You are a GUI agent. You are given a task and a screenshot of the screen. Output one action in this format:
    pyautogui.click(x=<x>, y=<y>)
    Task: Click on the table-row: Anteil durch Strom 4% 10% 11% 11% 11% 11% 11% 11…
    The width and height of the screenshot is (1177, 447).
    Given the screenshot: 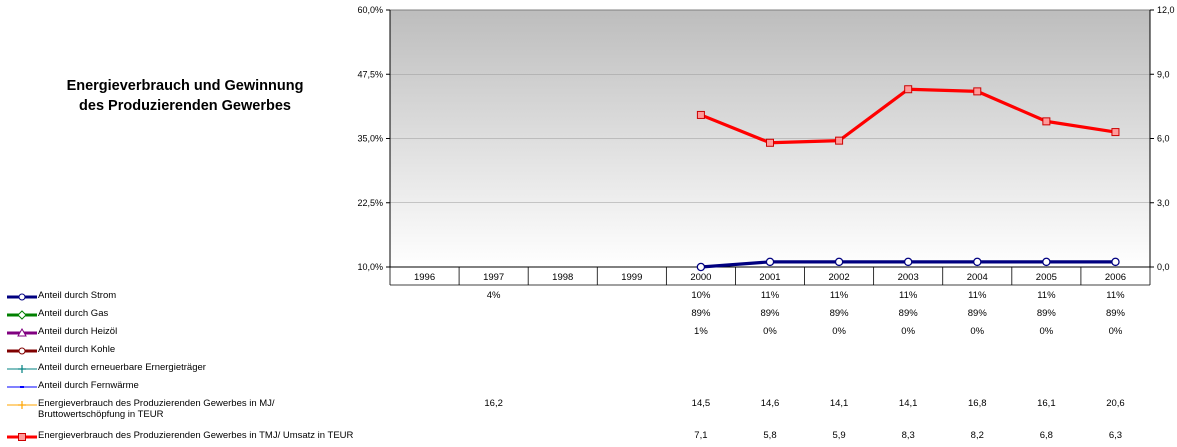 What is the action you would take?
    pyautogui.click(x=588, y=297)
    